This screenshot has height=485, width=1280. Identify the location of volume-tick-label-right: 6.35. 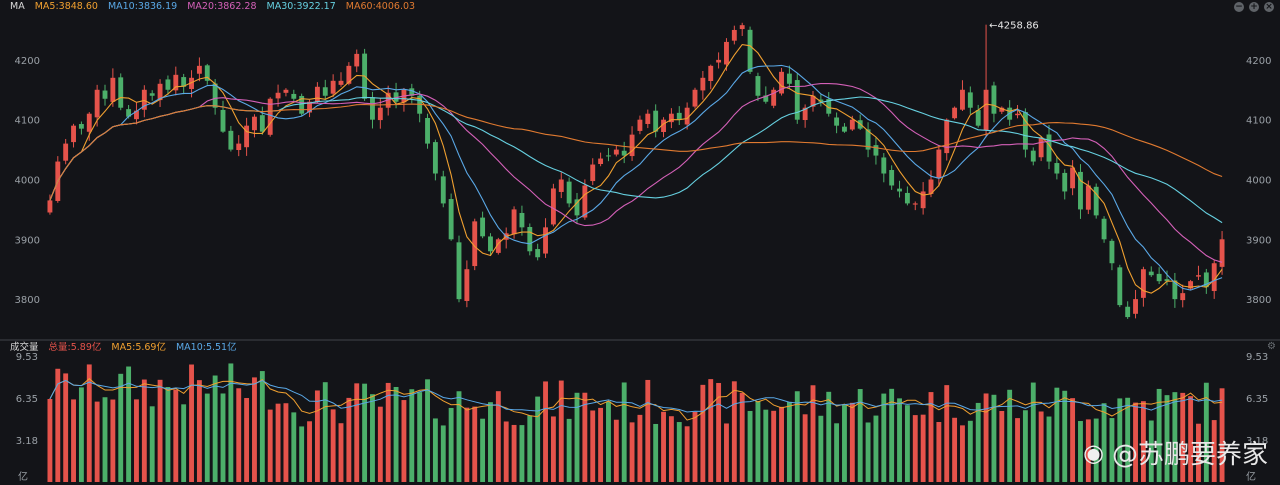
(1257, 399).